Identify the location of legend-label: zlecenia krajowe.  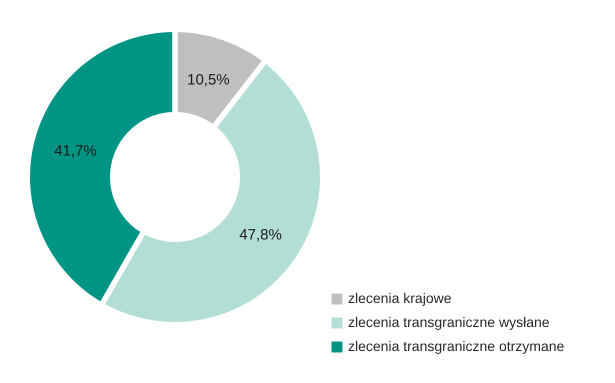
(400, 298).